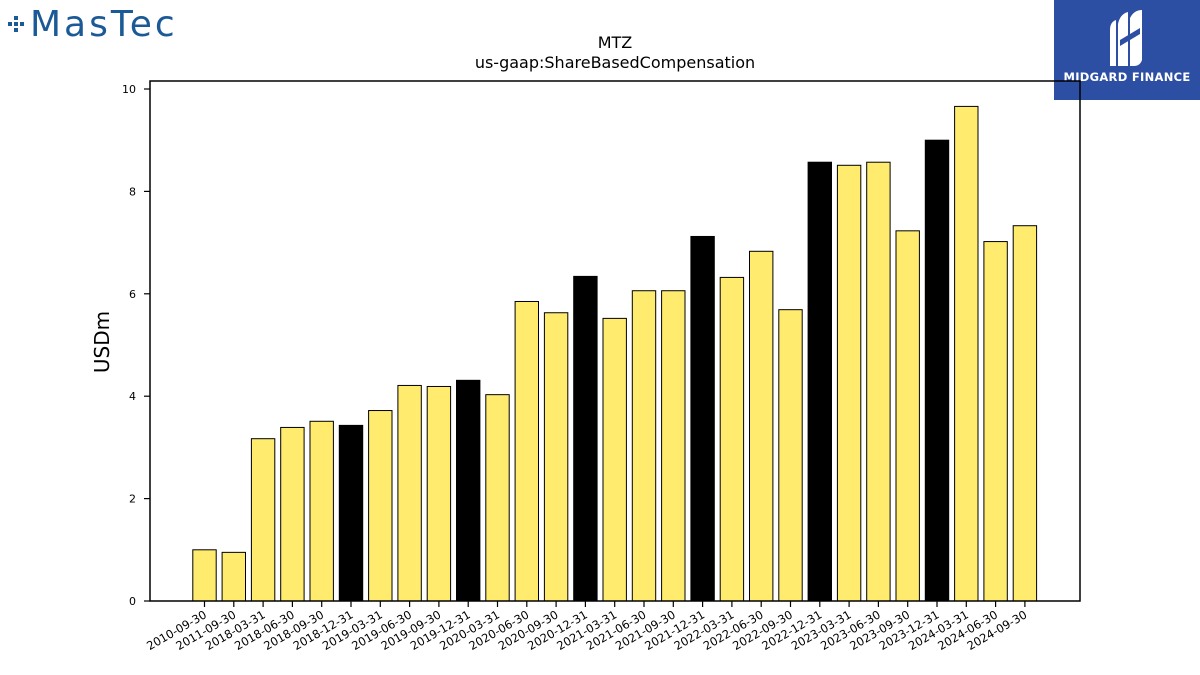  I want to click on mastec-logo: MasTec, so click(92, 24).